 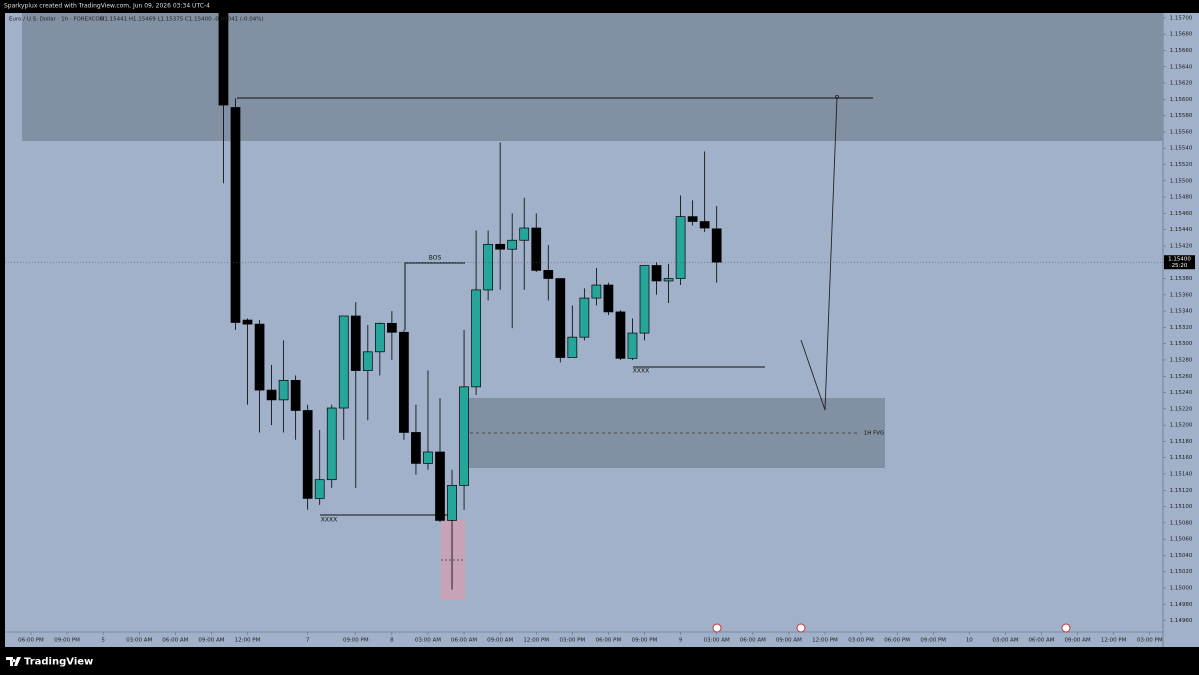 I want to click on symbol-title: Euro / U.S. Dollar · 1h · FOREXCOM, so click(x=57, y=20).